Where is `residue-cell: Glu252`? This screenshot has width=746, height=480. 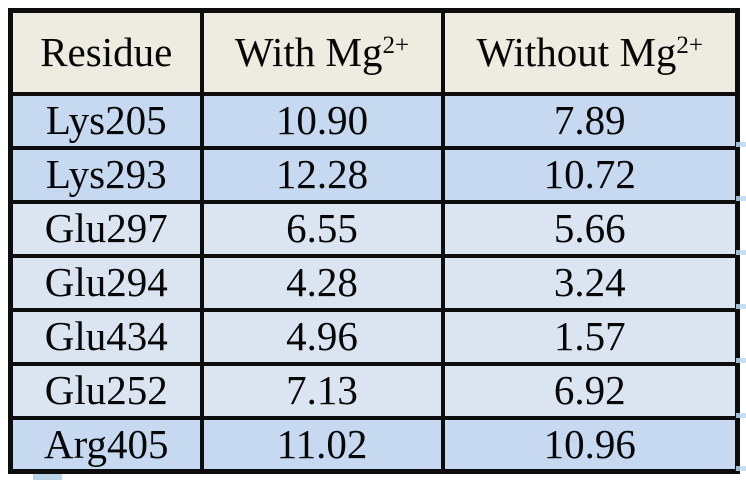 residue-cell: Glu252 is located at coordinates (106, 390).